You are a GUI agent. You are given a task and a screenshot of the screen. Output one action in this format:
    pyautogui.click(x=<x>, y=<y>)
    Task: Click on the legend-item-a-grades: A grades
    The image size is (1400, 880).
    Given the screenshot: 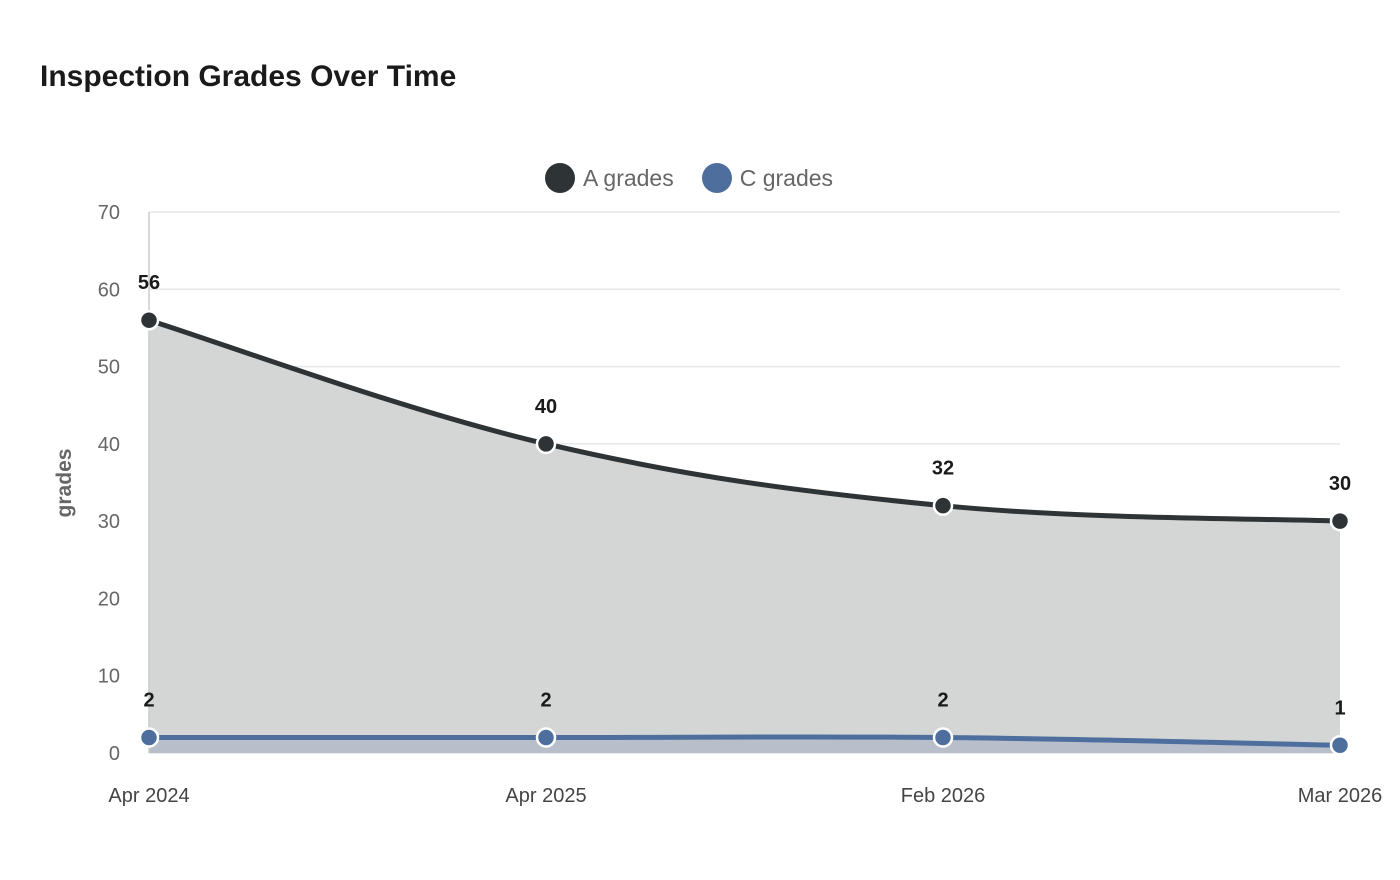 What is the action you would take?
    pyautogui.click(x=609, y=178)
    